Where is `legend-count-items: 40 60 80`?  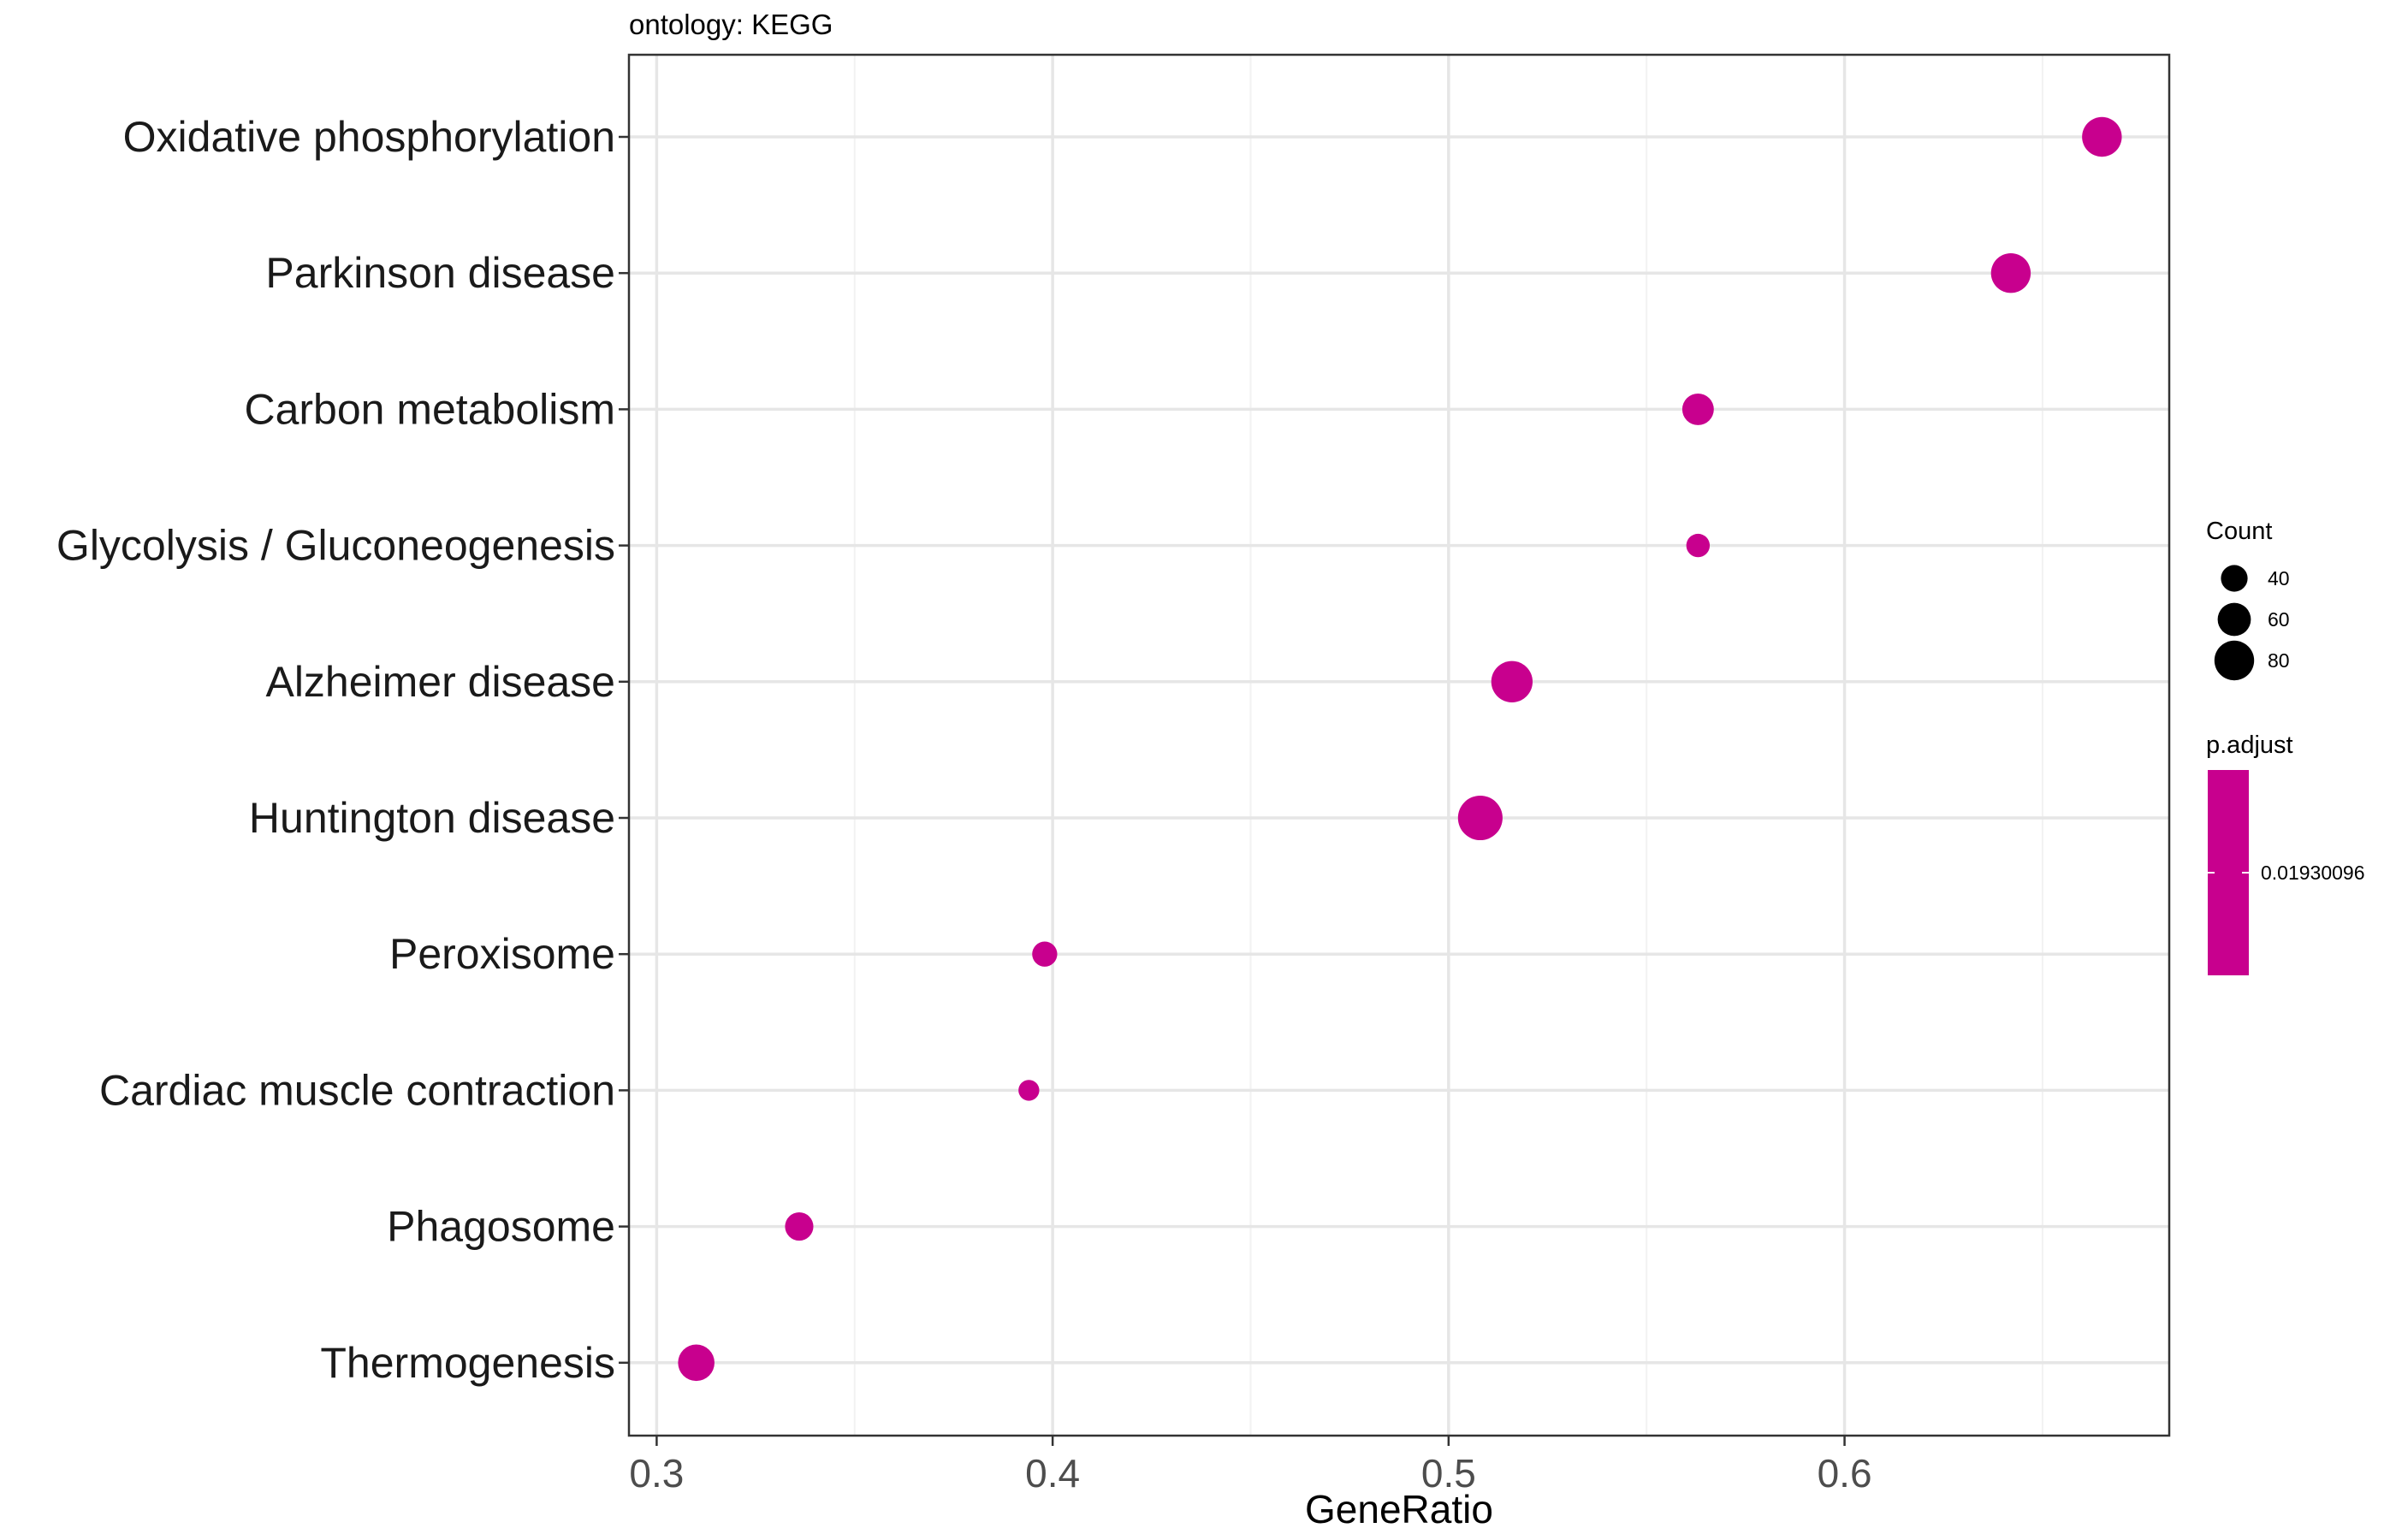 legend-count-items: 40 60 80 is located at coordinates (2252, 623).